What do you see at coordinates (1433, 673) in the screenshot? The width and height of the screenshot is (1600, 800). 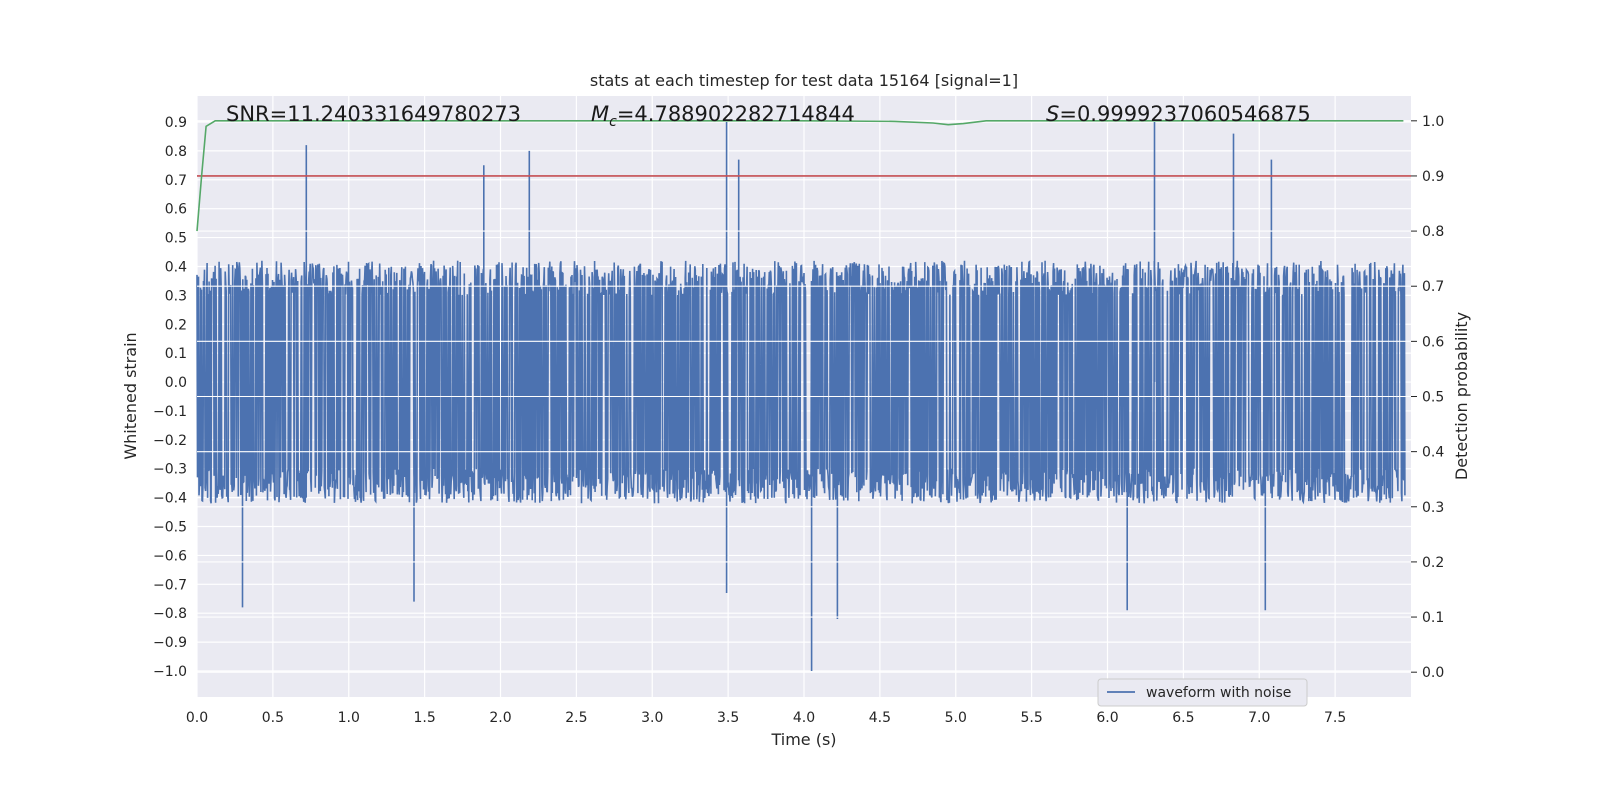 I see `right-y-tick-label: 0.0` at bounding box center [1433, 673].